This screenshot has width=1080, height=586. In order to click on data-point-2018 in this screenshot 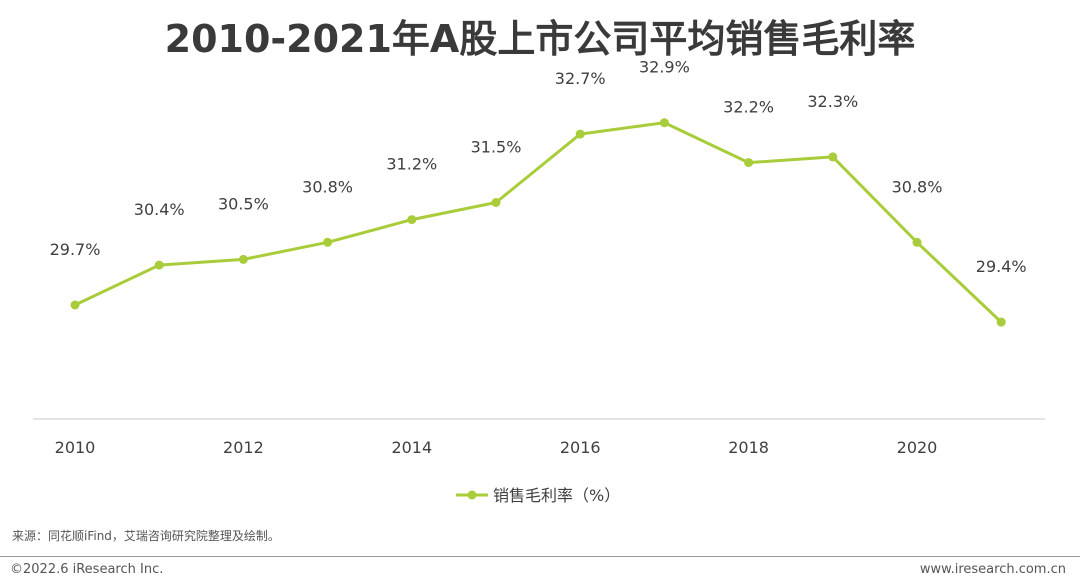, I will do `click(749, 163)`.